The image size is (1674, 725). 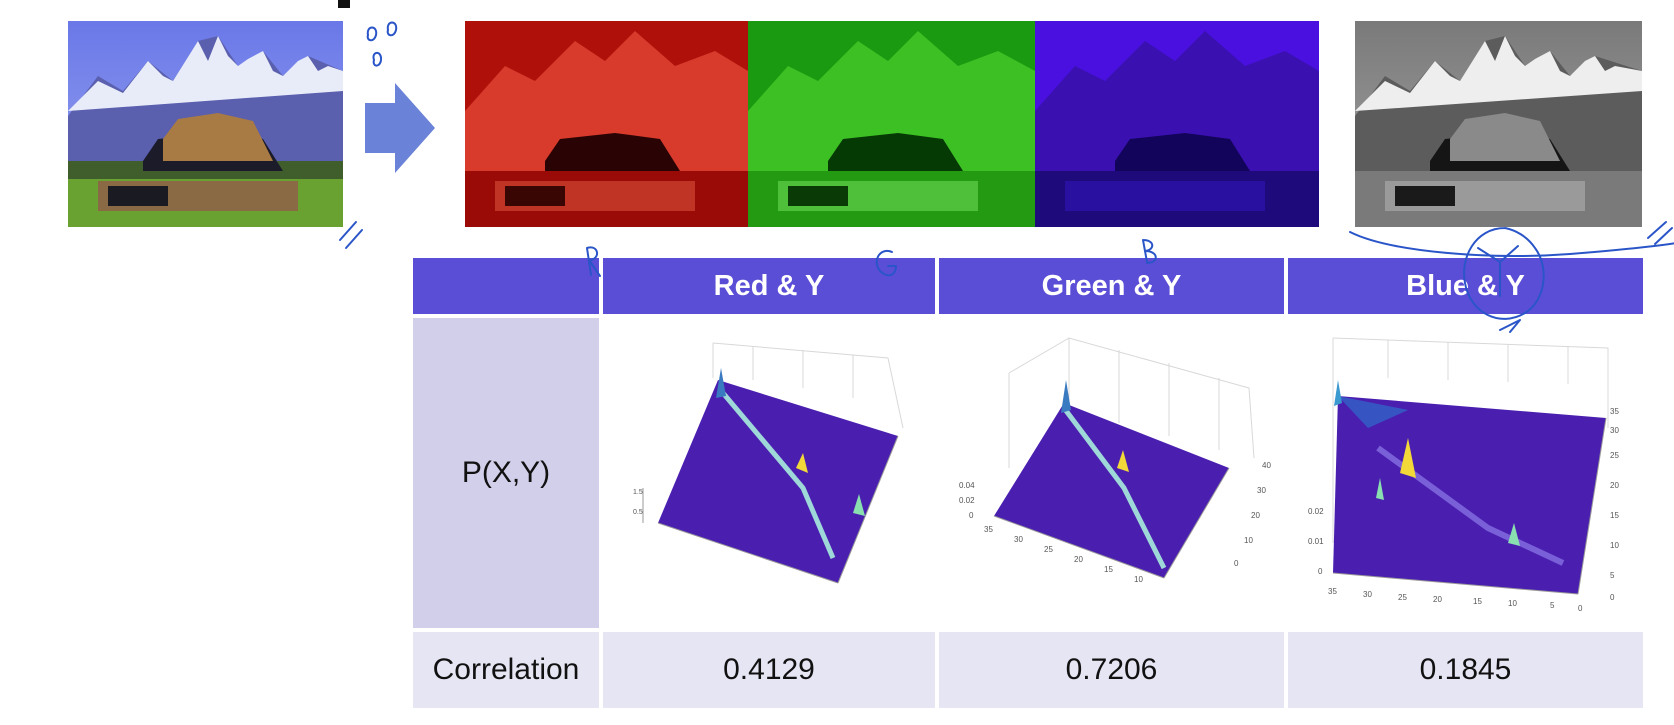 I want to click on svg-text: 0.04, so click(x=967, y=485).